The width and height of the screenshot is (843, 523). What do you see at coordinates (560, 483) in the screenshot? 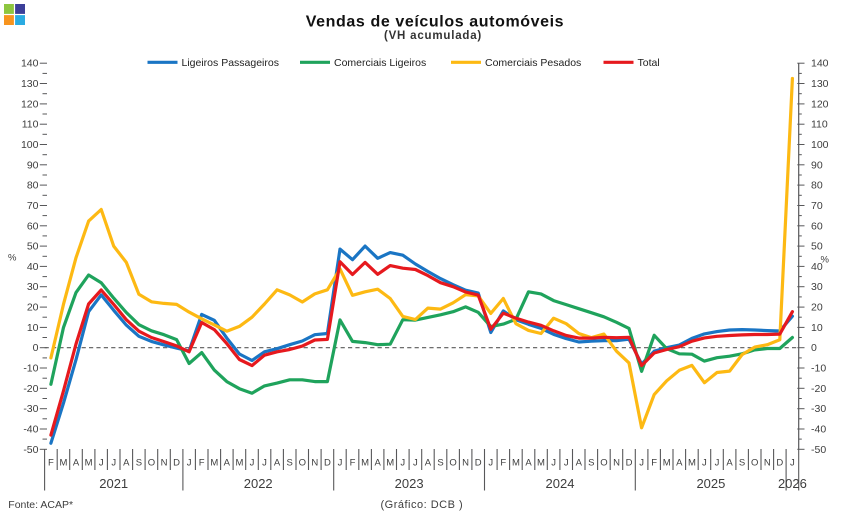
I see `svg-text: 2024` at bounding box center [560, 483].